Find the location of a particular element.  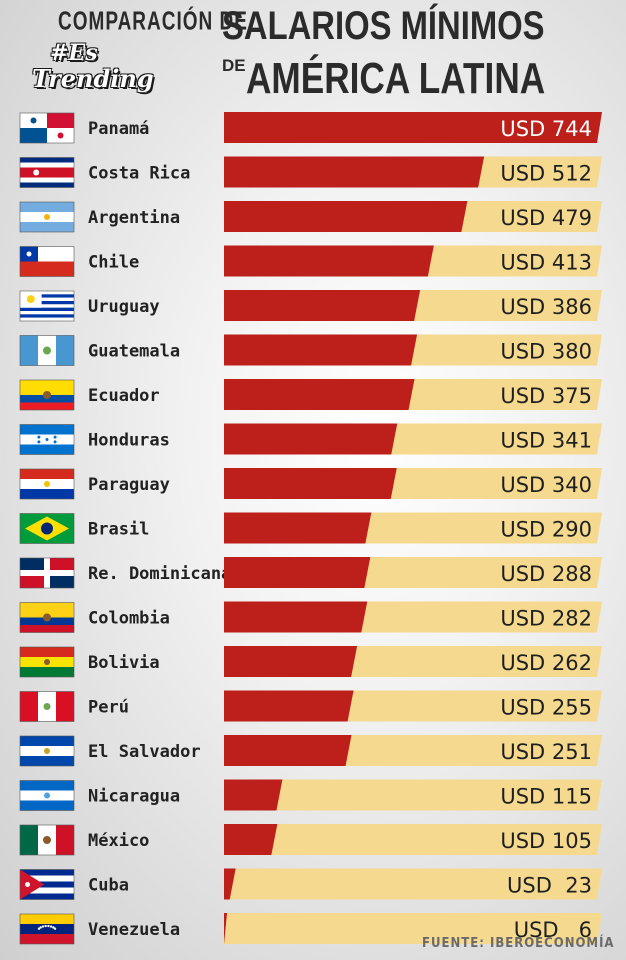

value-label: USD 262 is located at coordinates (546, 663).